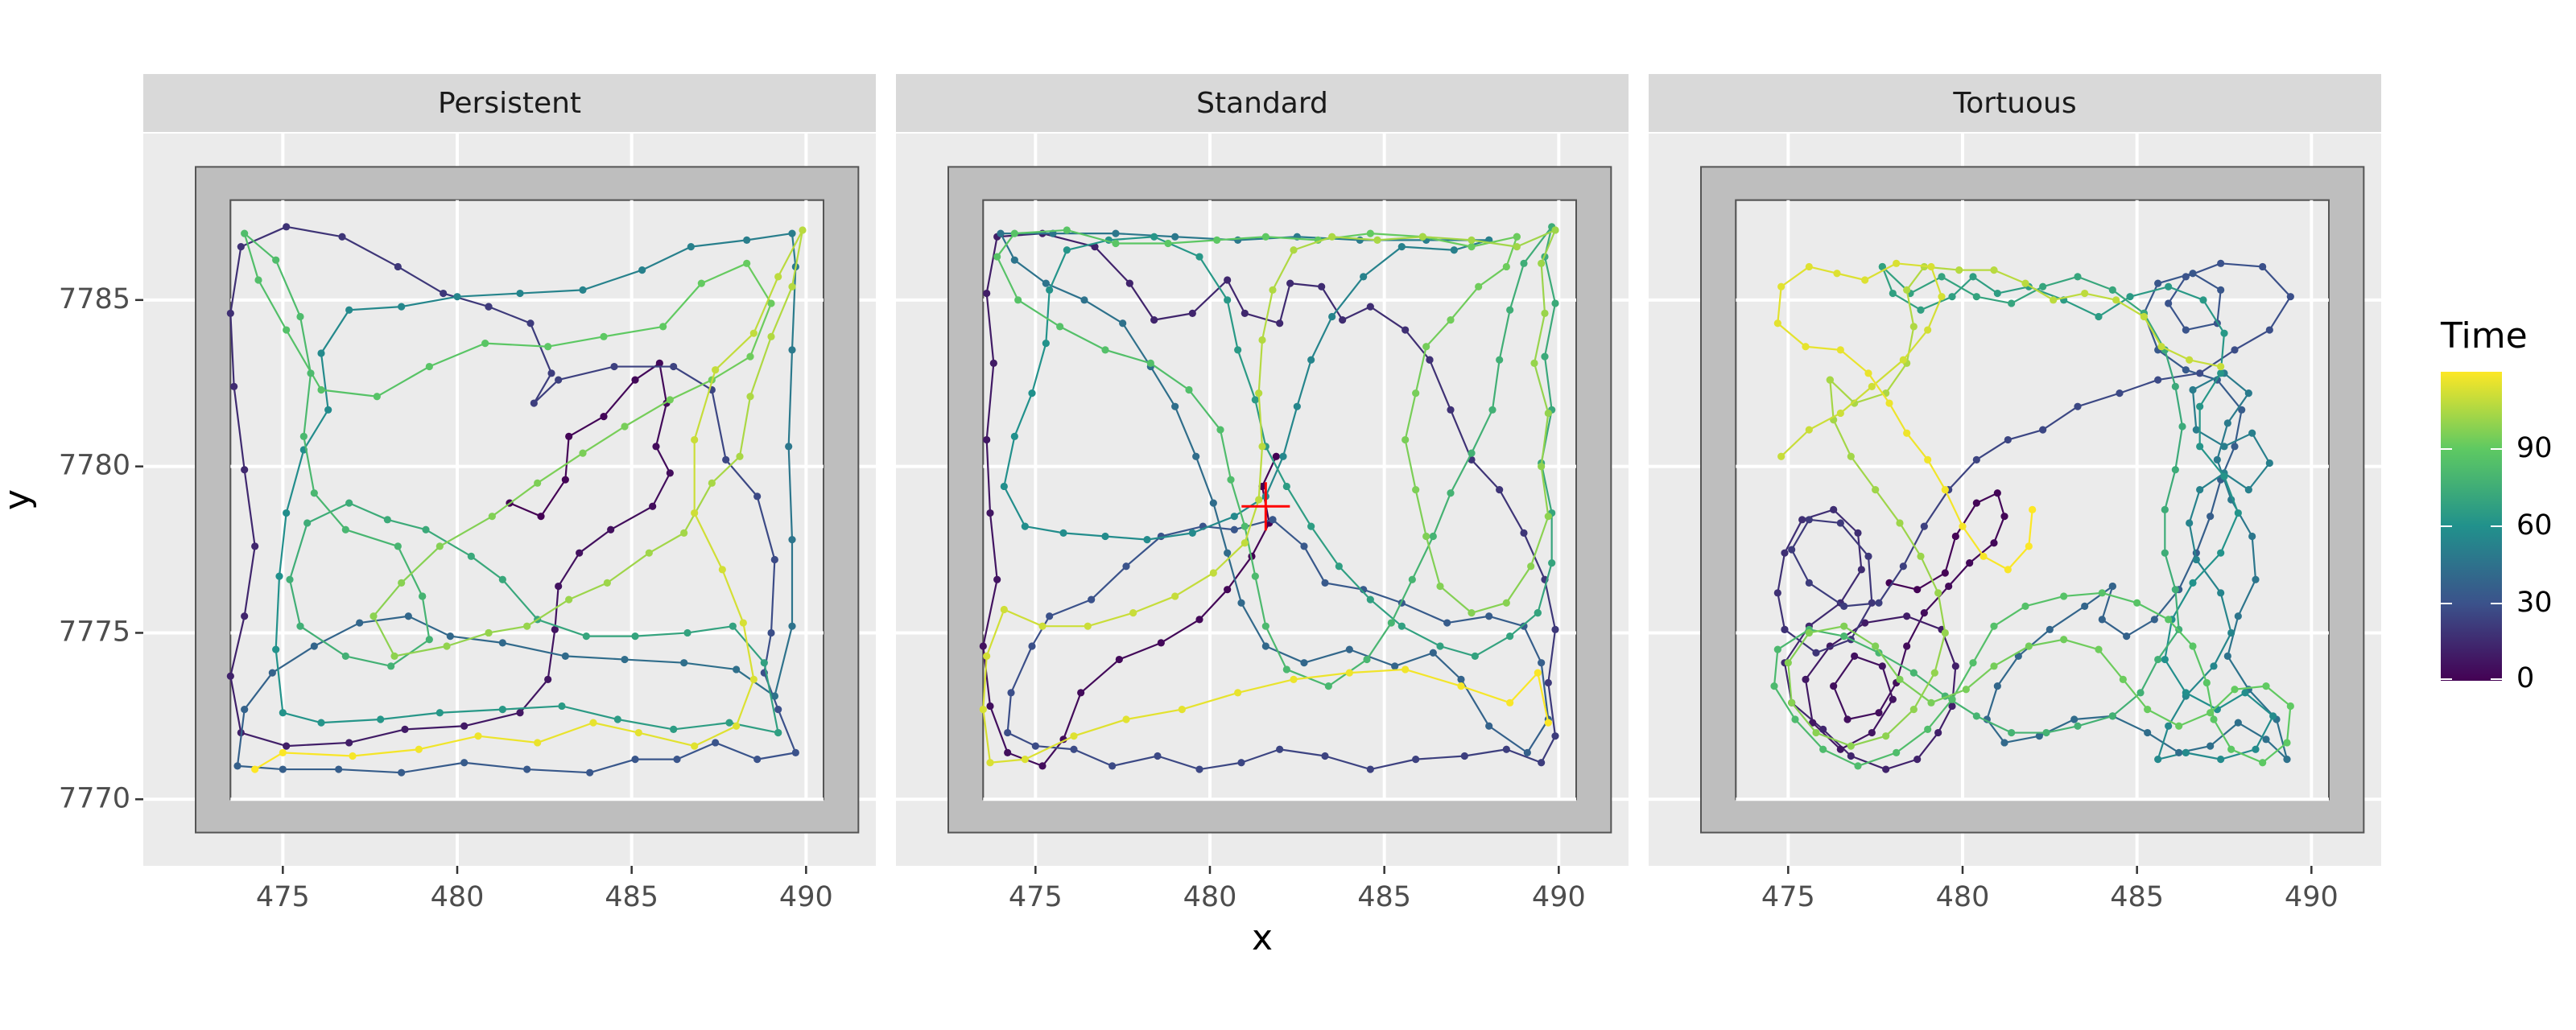  Describe the element at coordinates (1269, 496) in the screenshot. I see `trajectory-segment` at that location.